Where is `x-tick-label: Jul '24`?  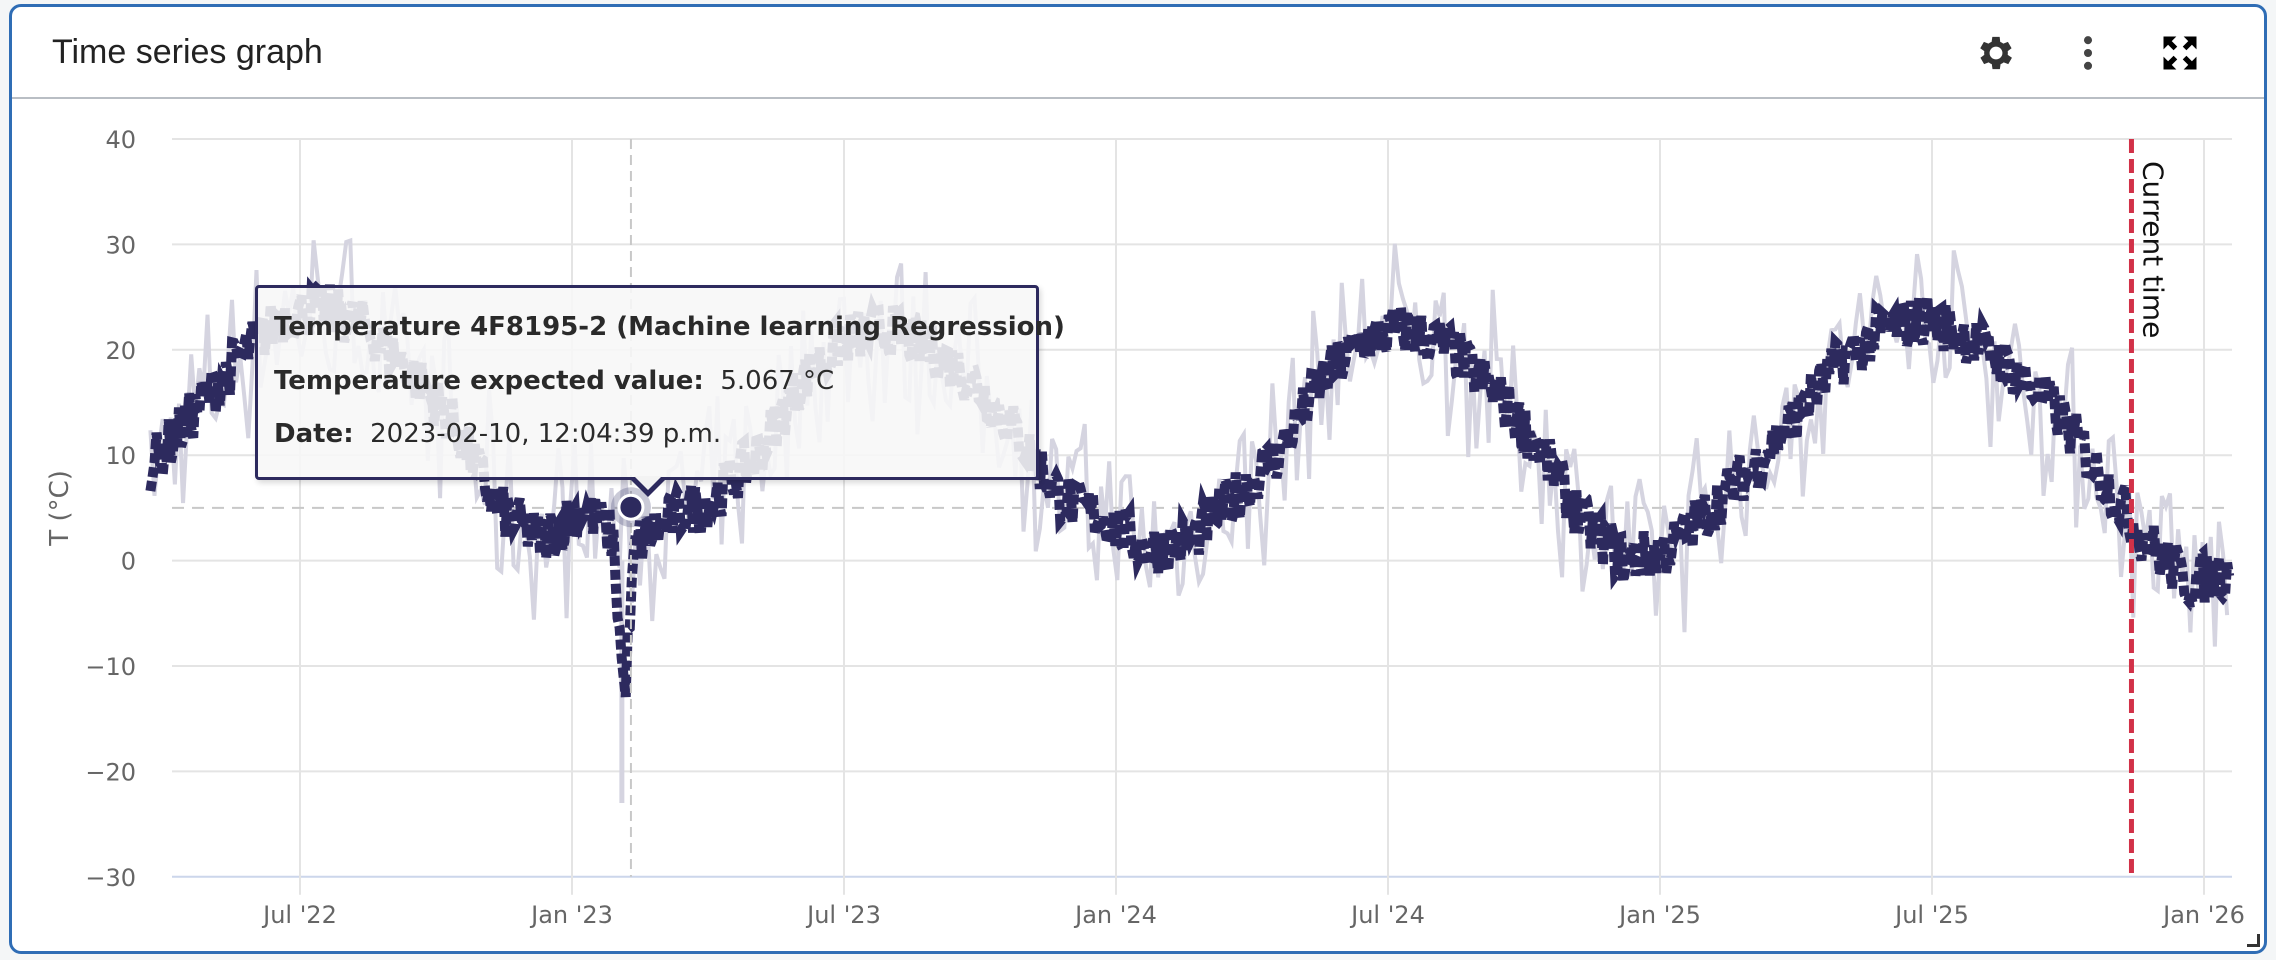 x-tick-label: Jul '24 is located at coordinates (1387, 915).